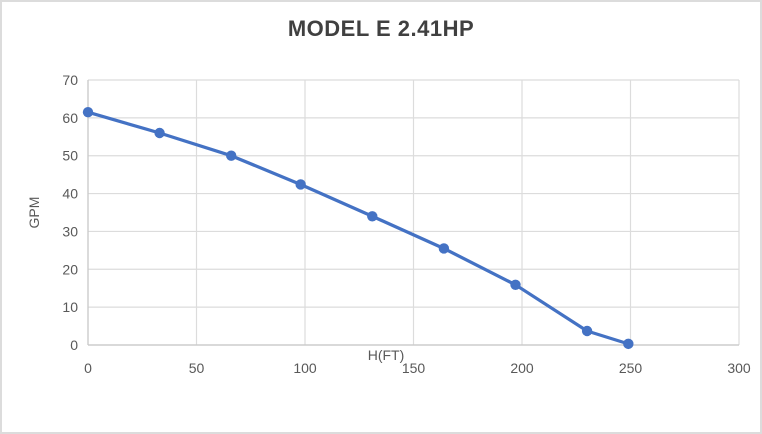 The height and width of the screenshot is (434, 762). I want to click on y-tick-label: 40, so click(70, 194).